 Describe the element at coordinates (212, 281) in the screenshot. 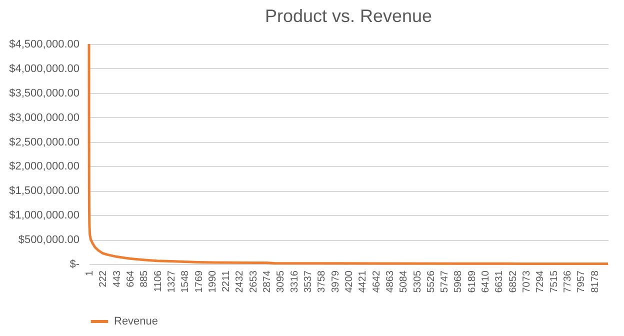

I see `x-tick-label: 1990` at that location.